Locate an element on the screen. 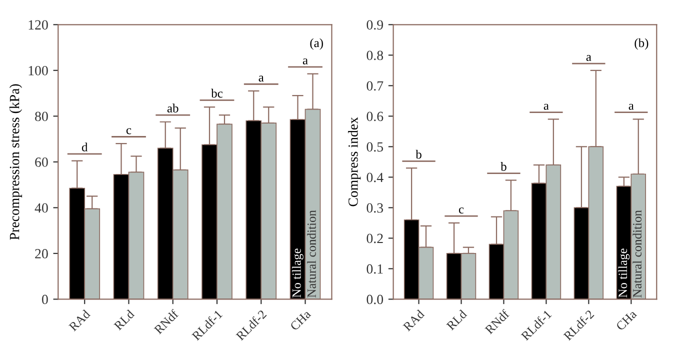 The height and width of the screenshot is (352, 684). y-tick-label: 0.5 is located at coordinates (375, 147).